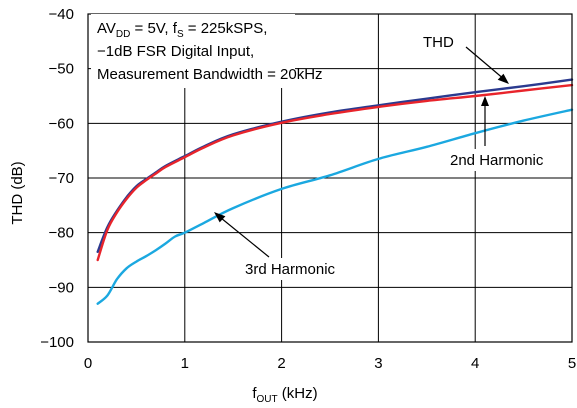 Image resolution: width=577 pixels, height=408 pixels. I want to click on third-harmonic-callout-arrow, so click(245, 237).